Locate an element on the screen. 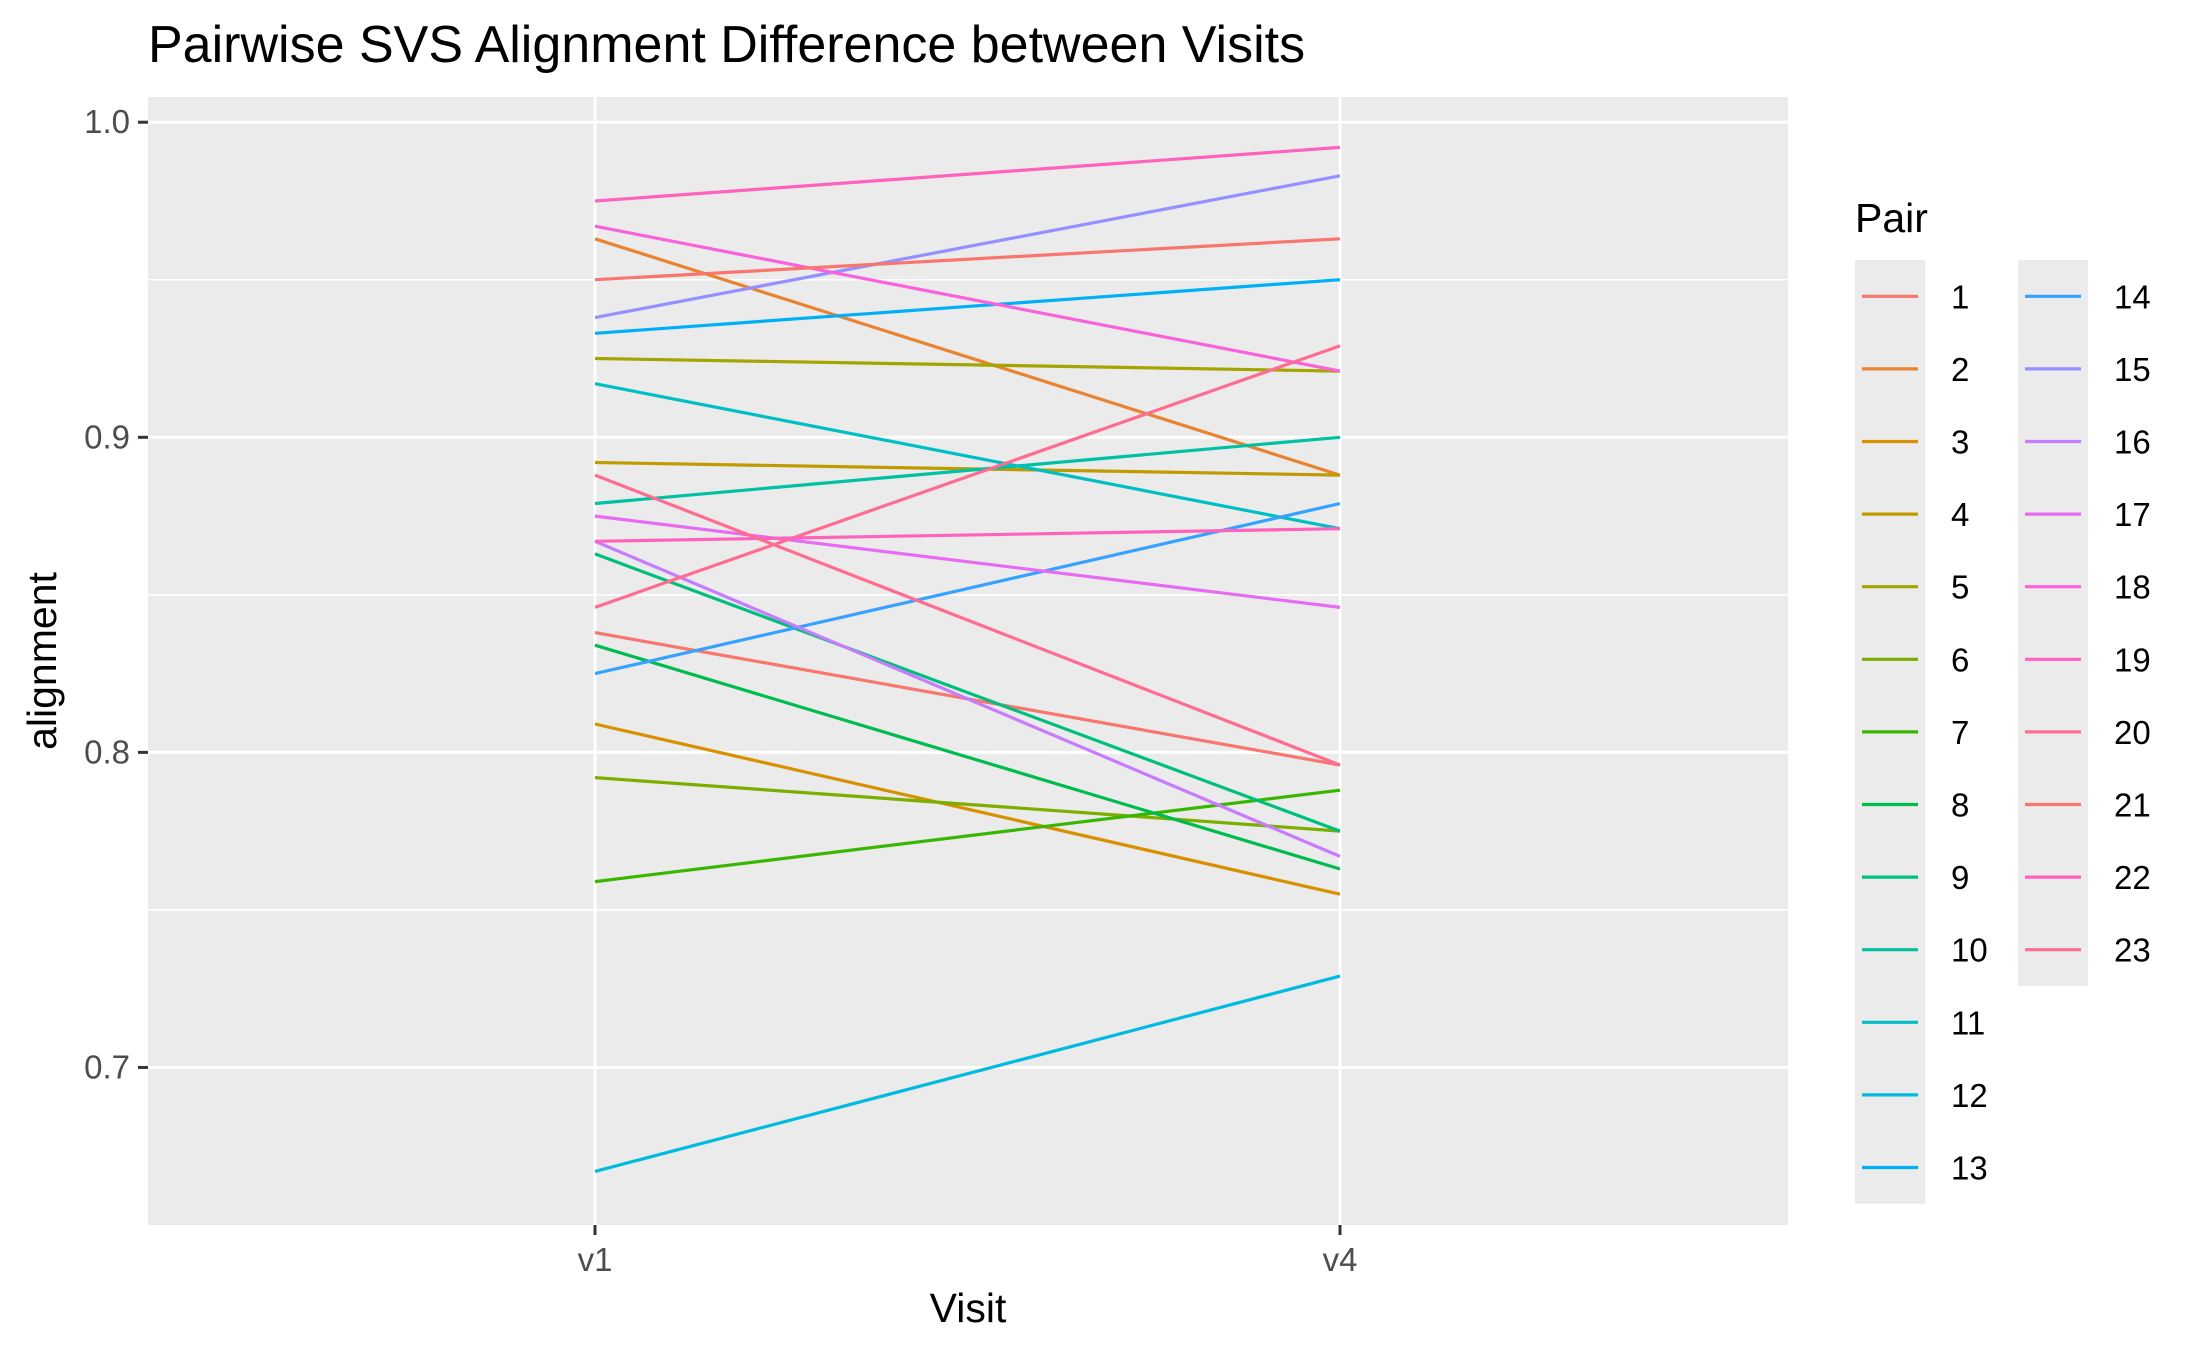 Image resolution: width=2187 pixels, height=1350 pixels. legend-key-background is located at coordinates (2053, 623).